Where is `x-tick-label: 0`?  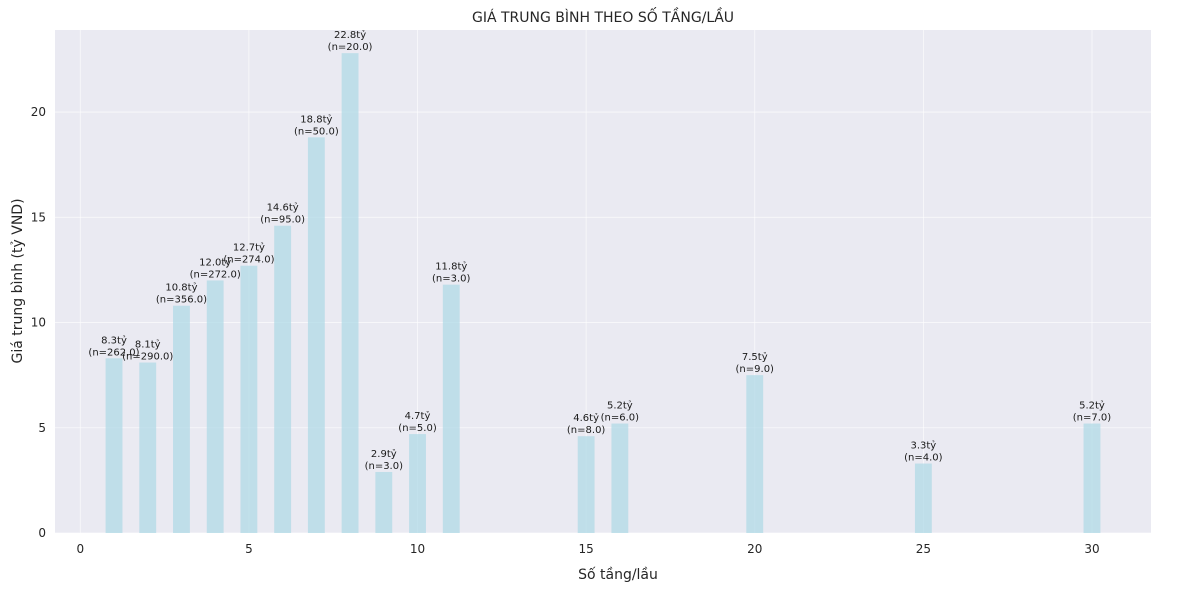 x-tick-label: 0 is located at coordinates (80, 549).